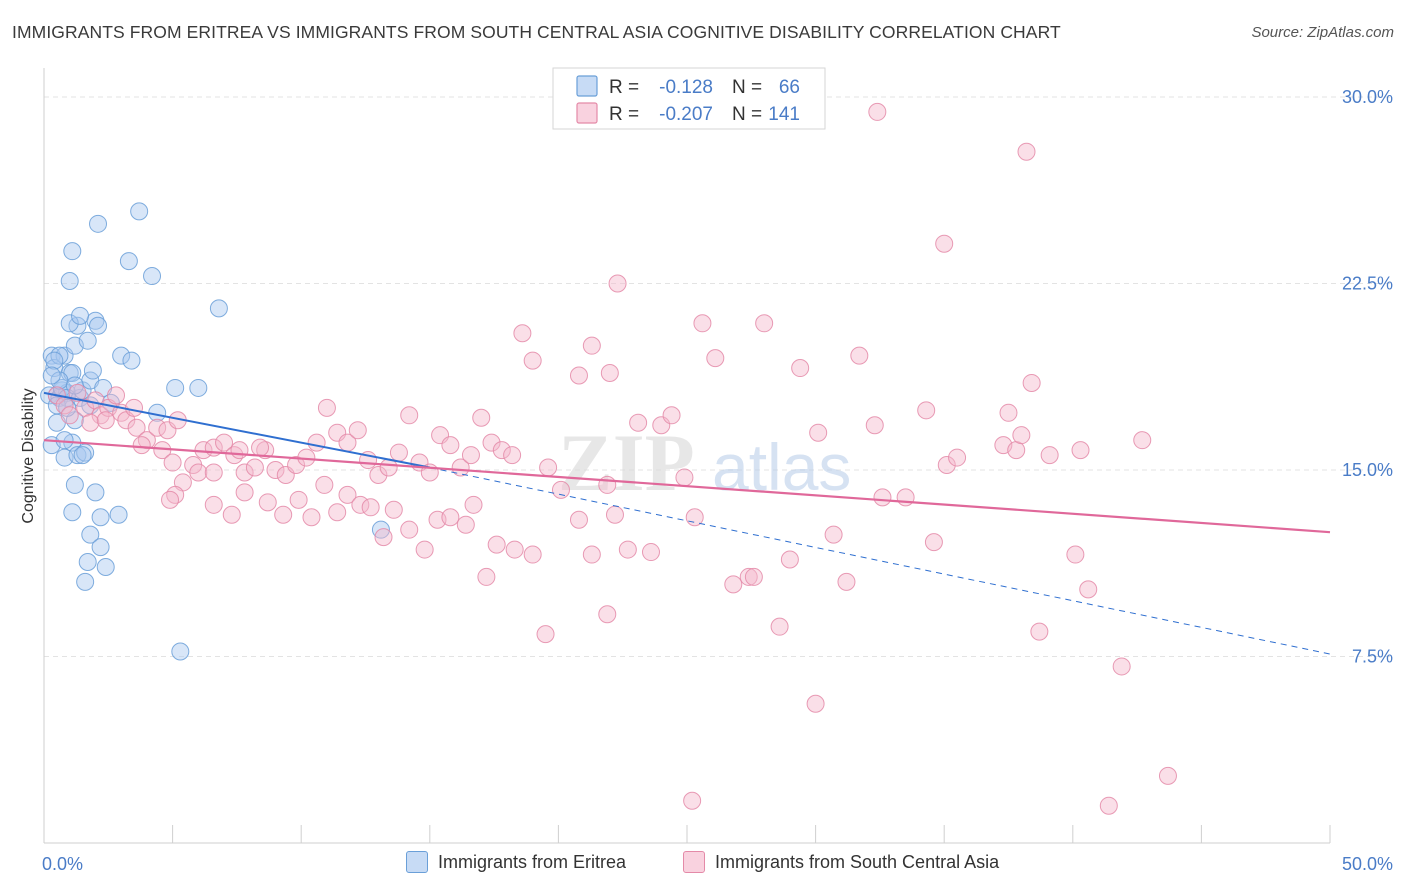  Describe the element at coordinates (841, 862) in the screenshot. I see `legend-item-south-central-asia: Immigrants from South Central Asia` at that location.